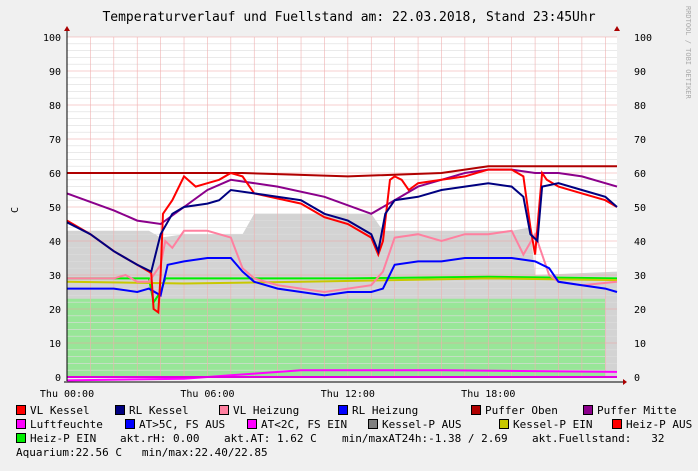 This screenshot has width=698, height=471. Describe the element at coordinates (640, 310) in the screenshot. I see `y2-tick-label: 20` at that location.